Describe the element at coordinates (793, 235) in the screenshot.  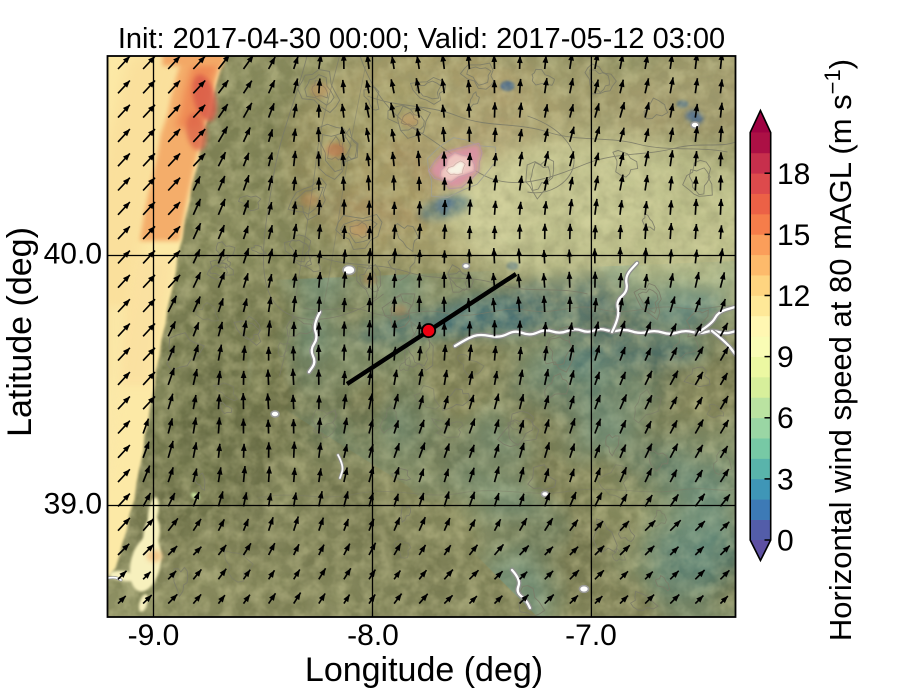
I see `svg-text: 15` at that location.